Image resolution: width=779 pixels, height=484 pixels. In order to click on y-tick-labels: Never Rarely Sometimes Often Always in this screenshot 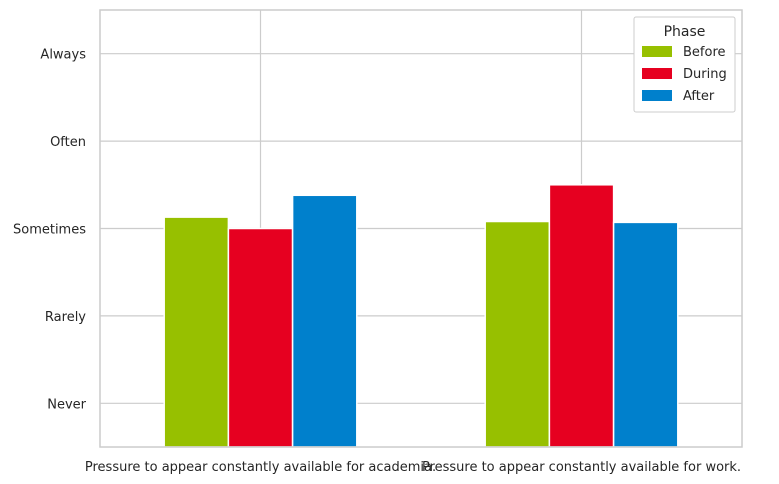, I will do `click(50, 230)`.